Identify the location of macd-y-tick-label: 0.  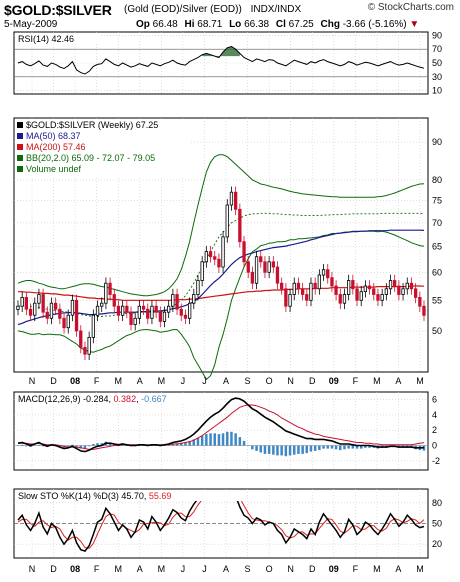
(434, 446).